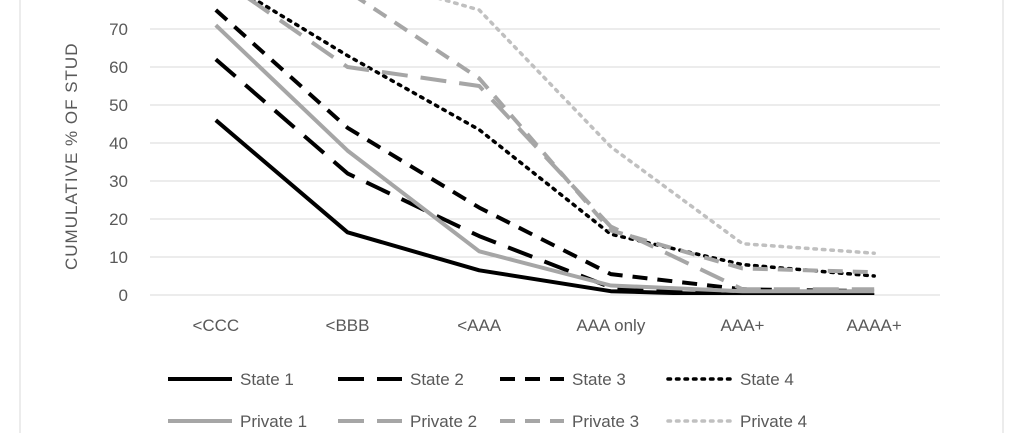 This screenshot has width=1024, height=433. Describe the element at coordinates (546, 325) in the screenshot. I see `x-axis-ticks: <CCC <BBB <AAA AAA only AAA+ AAAA+` at that location.